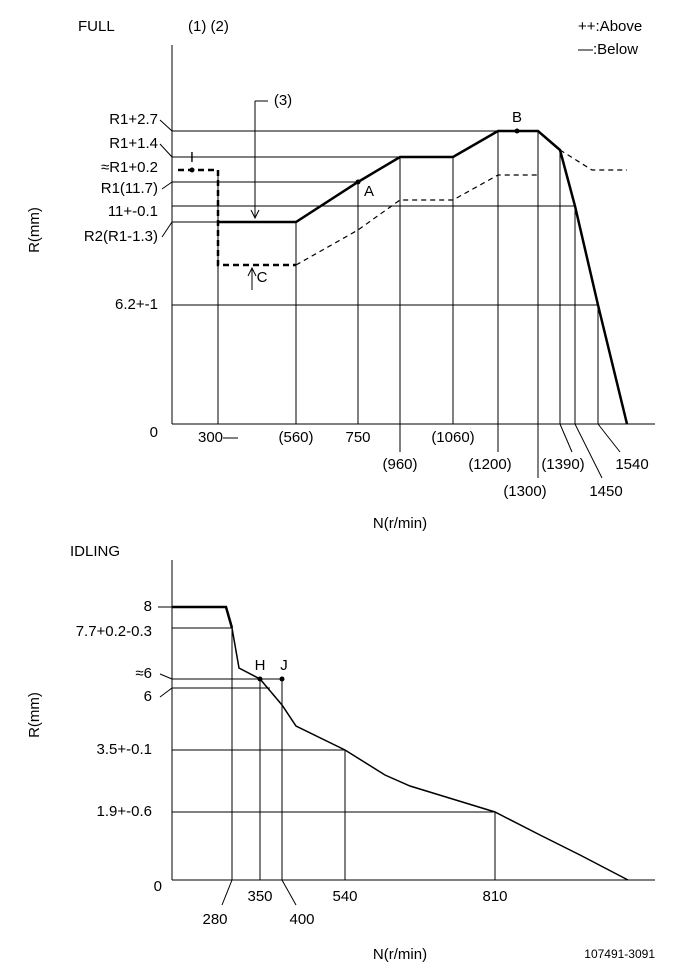  Describe the element at coordinates (517, 117) in the screenshot. I see `marker-label: B` at that location.